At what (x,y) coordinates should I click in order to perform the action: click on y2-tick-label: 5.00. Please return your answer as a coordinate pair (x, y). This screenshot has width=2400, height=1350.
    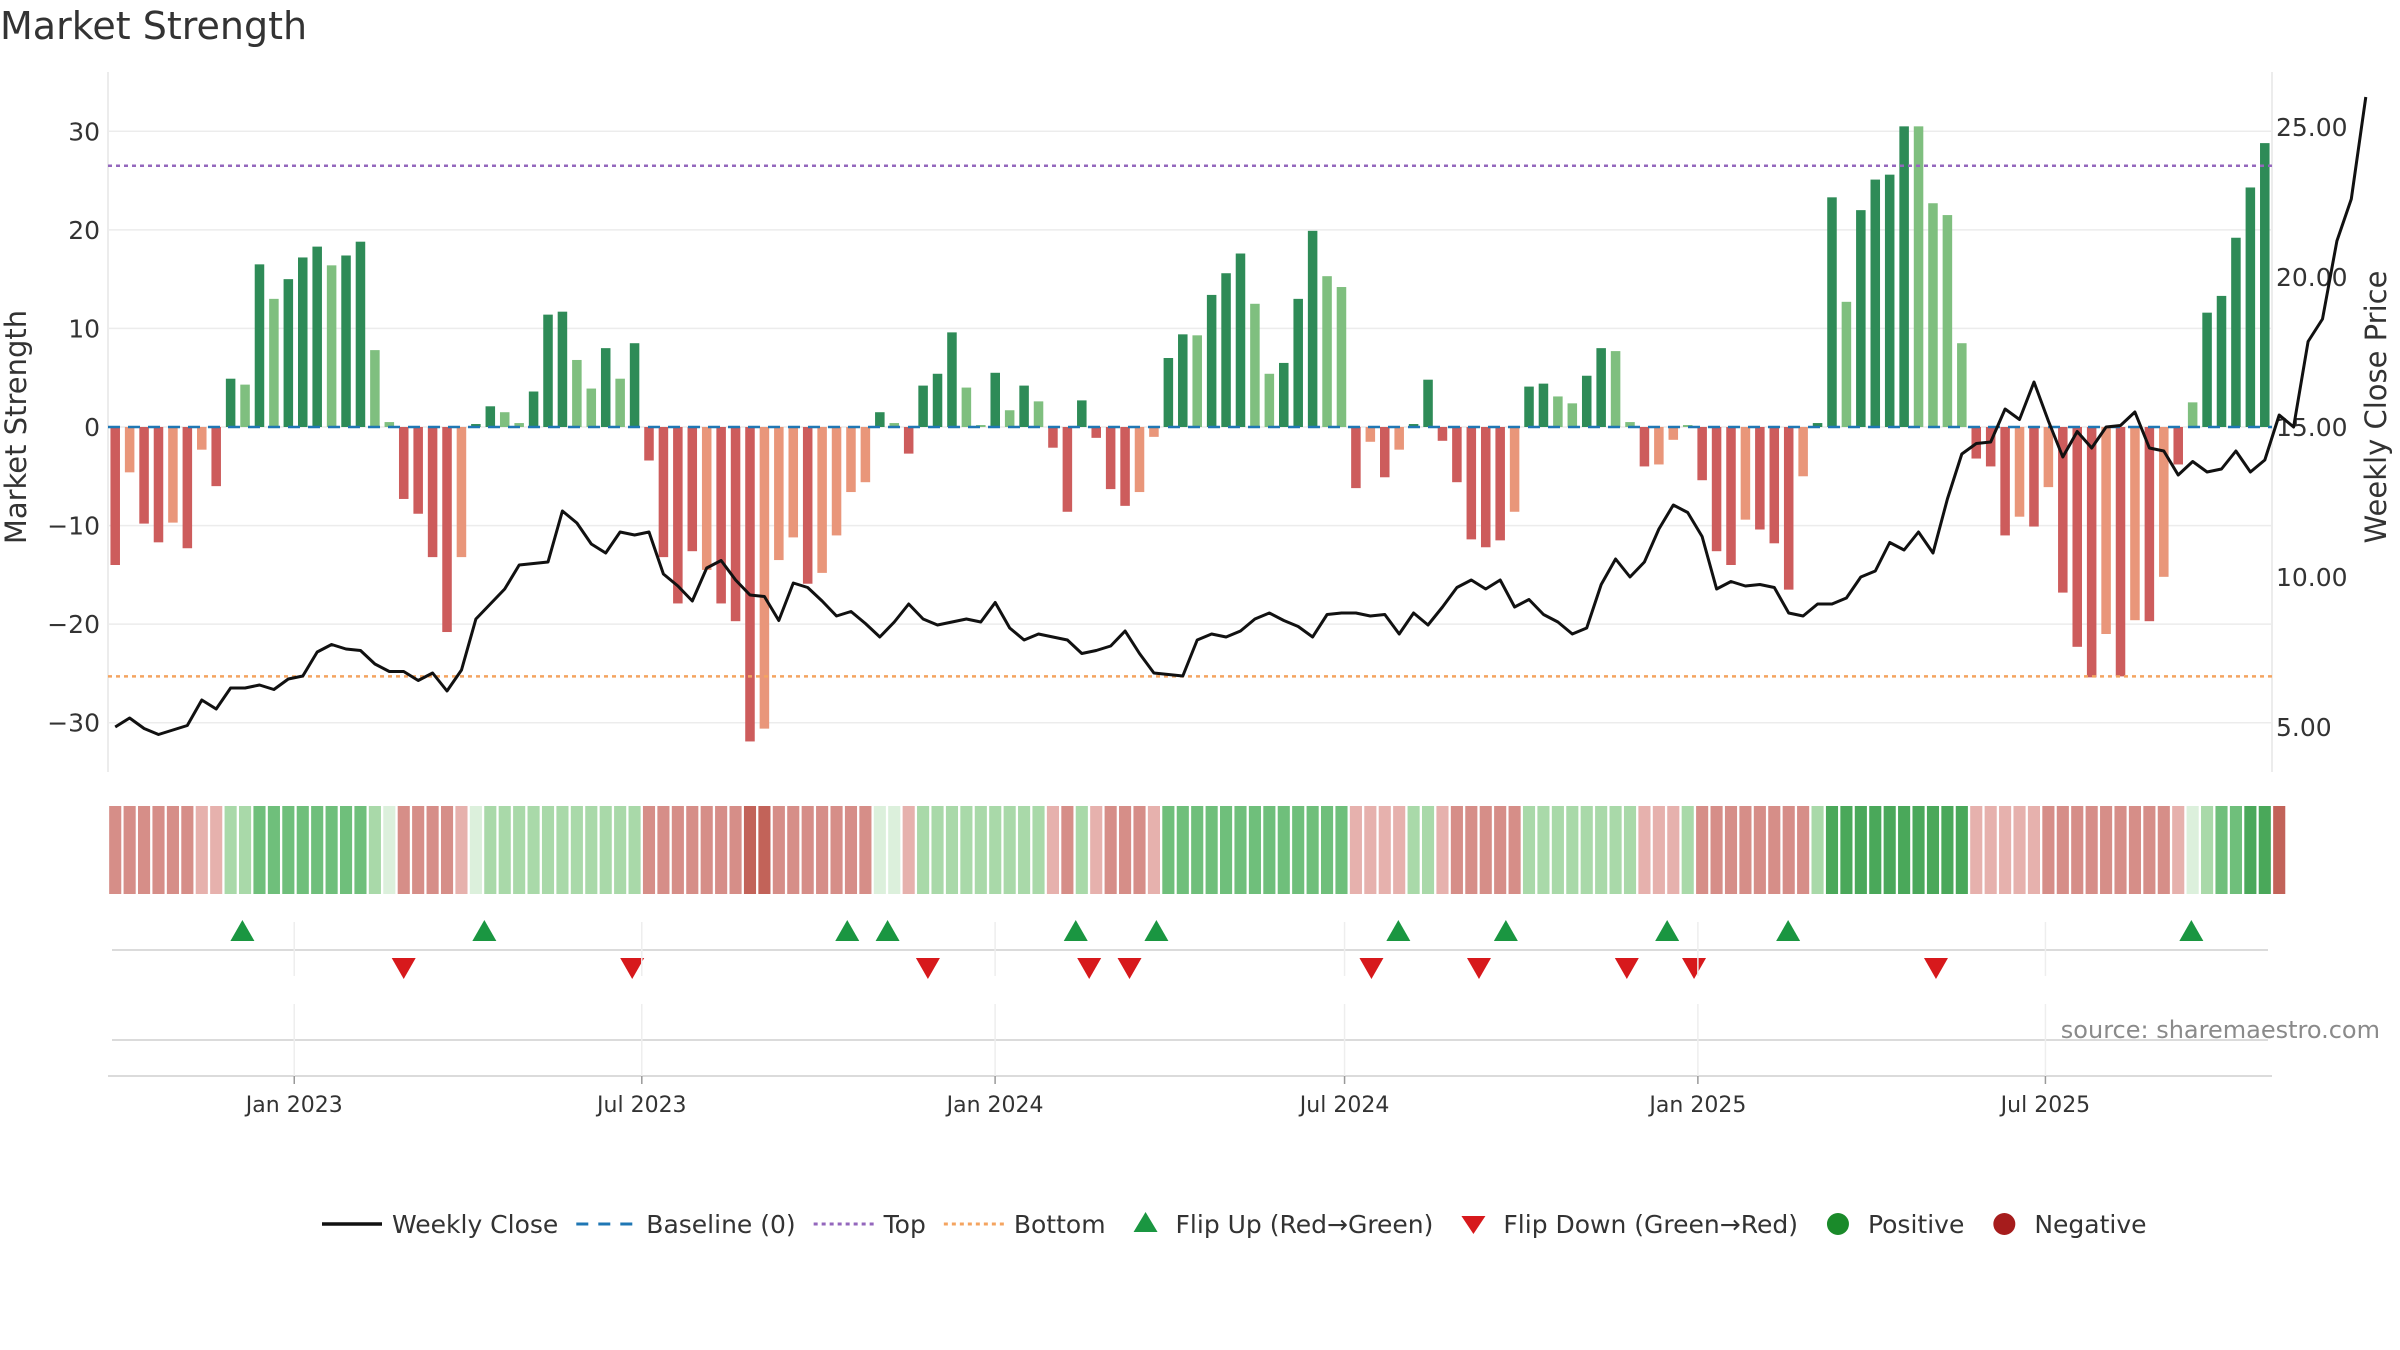
    Looking at the image, I should click on (2304, 727).